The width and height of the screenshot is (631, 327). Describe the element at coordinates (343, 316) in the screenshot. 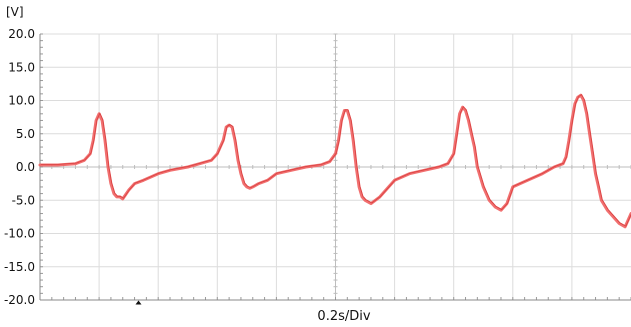

I see `time-per-division-label: 0.2s/Div` at that location.